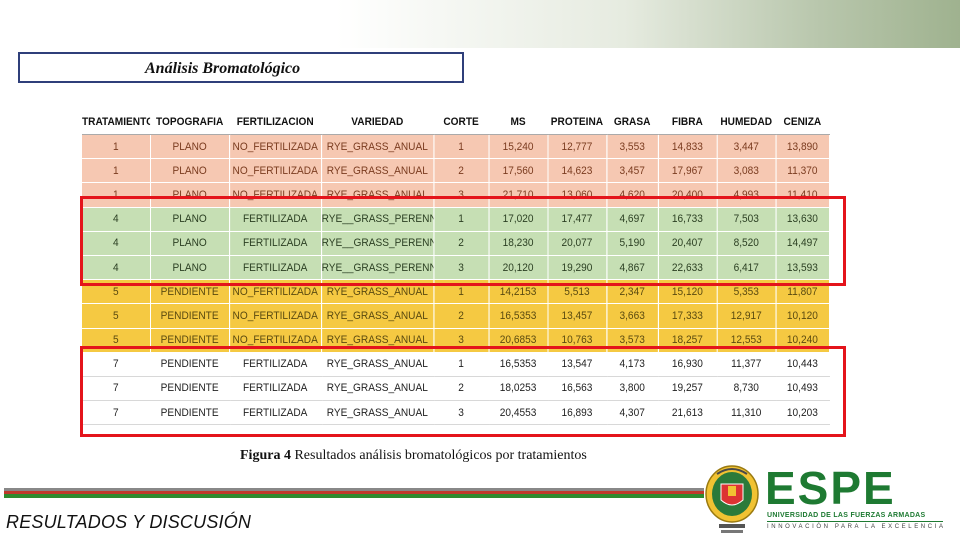 The height and width of the screenshot is (540, 960). What do you see at coordinates (746, 364) in the screenshot?
I see `table-cell: 11,377` at bounding box center [746, 364].